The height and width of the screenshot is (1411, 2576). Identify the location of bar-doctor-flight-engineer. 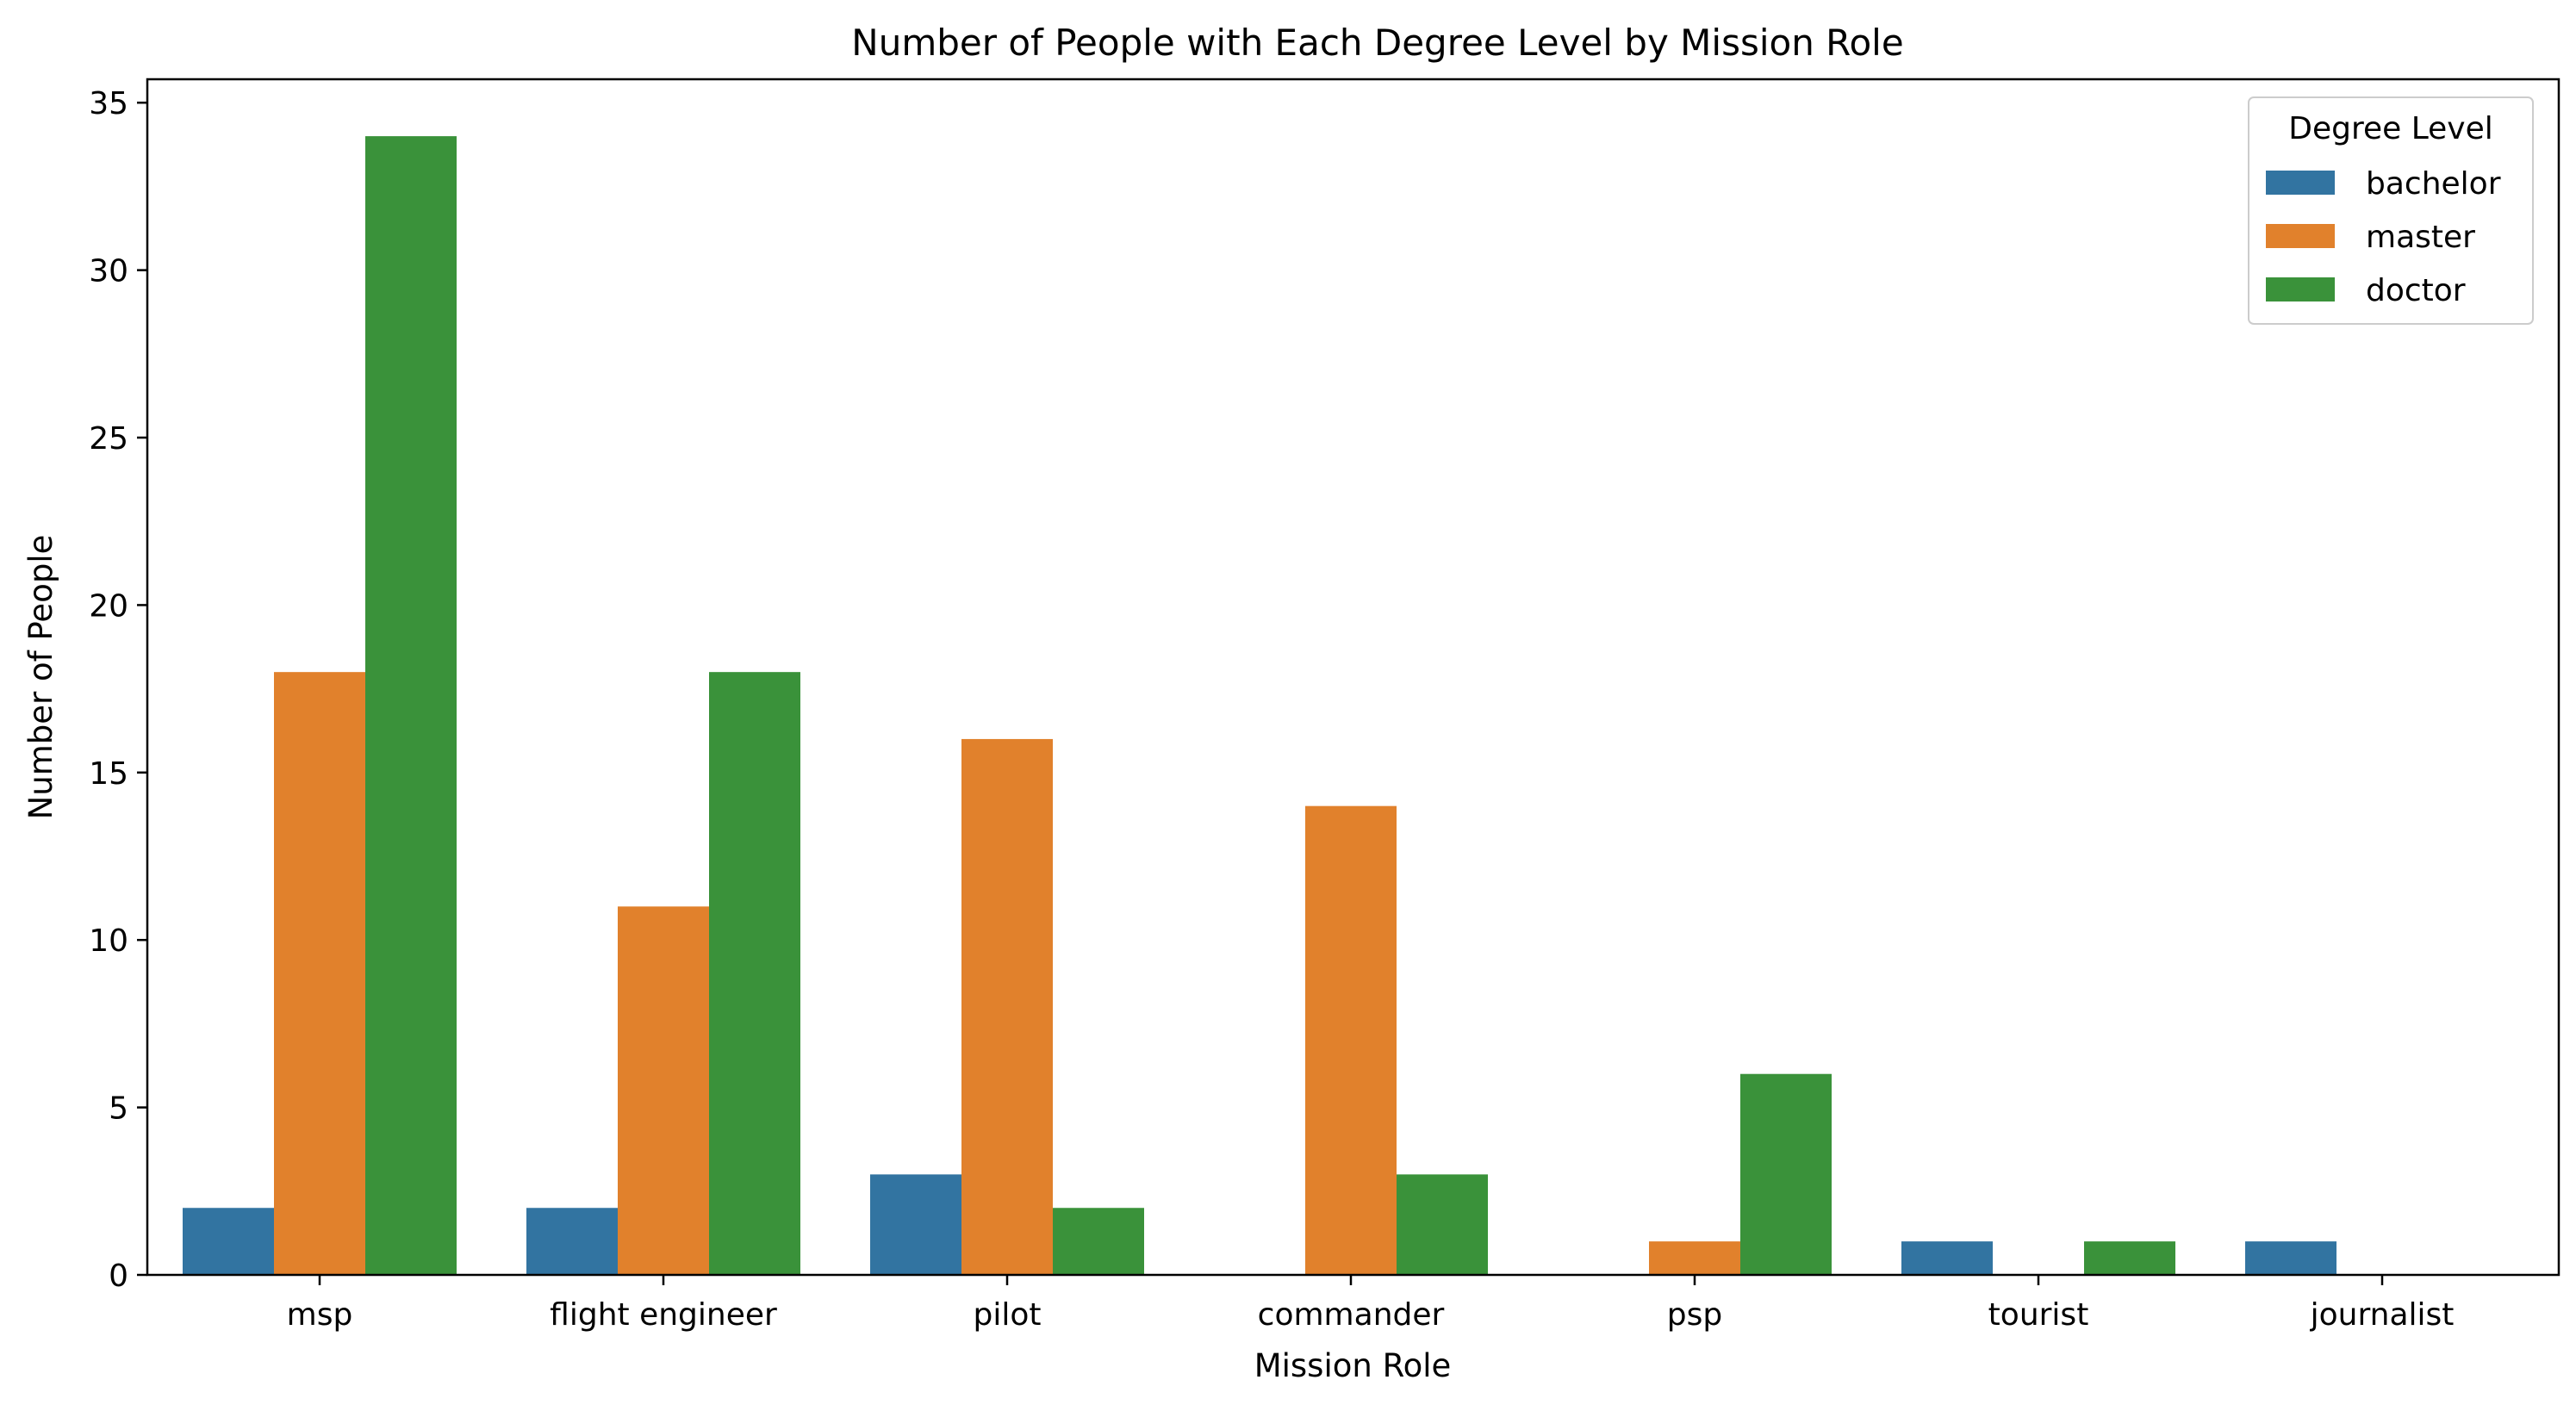
(755, 973).